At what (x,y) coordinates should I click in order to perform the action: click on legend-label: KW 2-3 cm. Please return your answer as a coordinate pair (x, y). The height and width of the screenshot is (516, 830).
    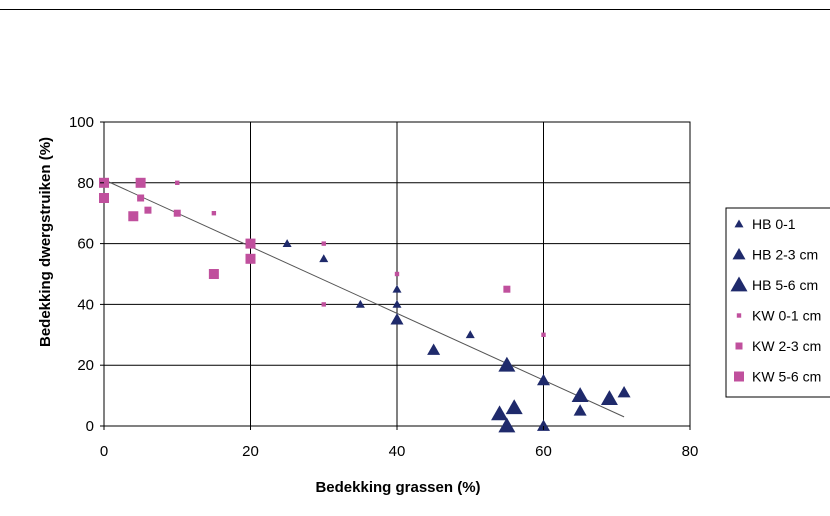
    Looking at the image, I should click on (786, 346).